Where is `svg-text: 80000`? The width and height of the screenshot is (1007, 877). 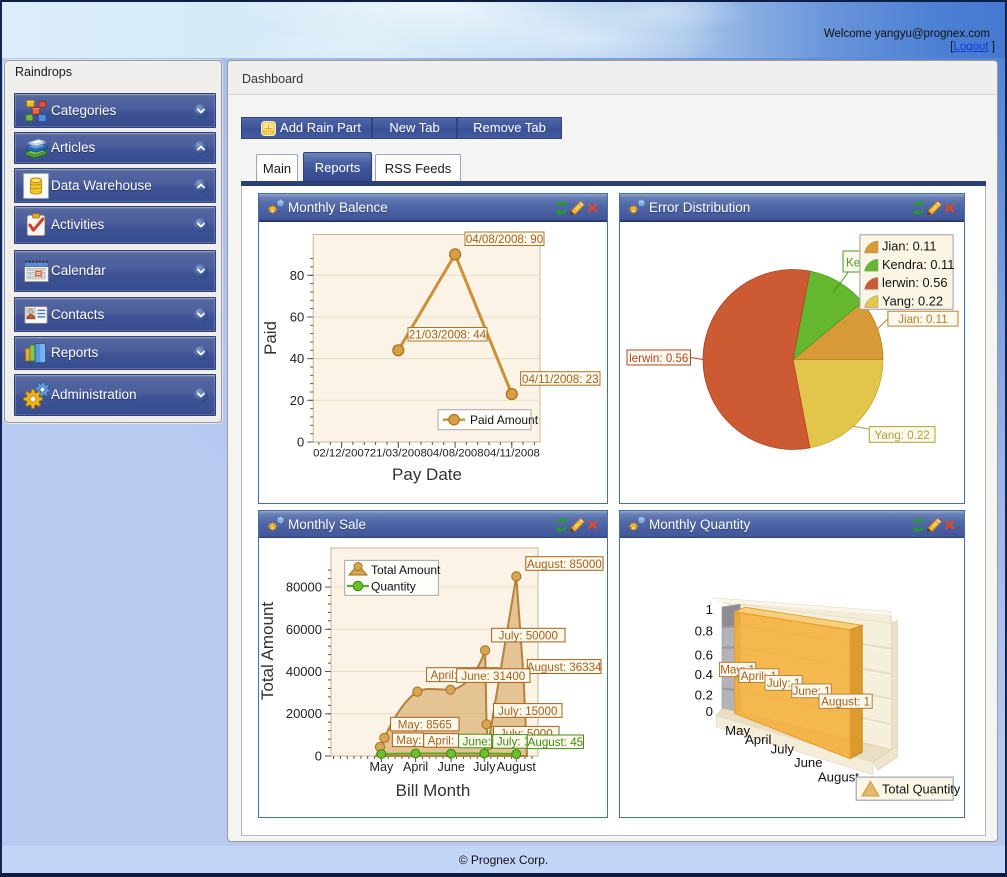
svg-text: 80000 is located at coordinates (304, 587).